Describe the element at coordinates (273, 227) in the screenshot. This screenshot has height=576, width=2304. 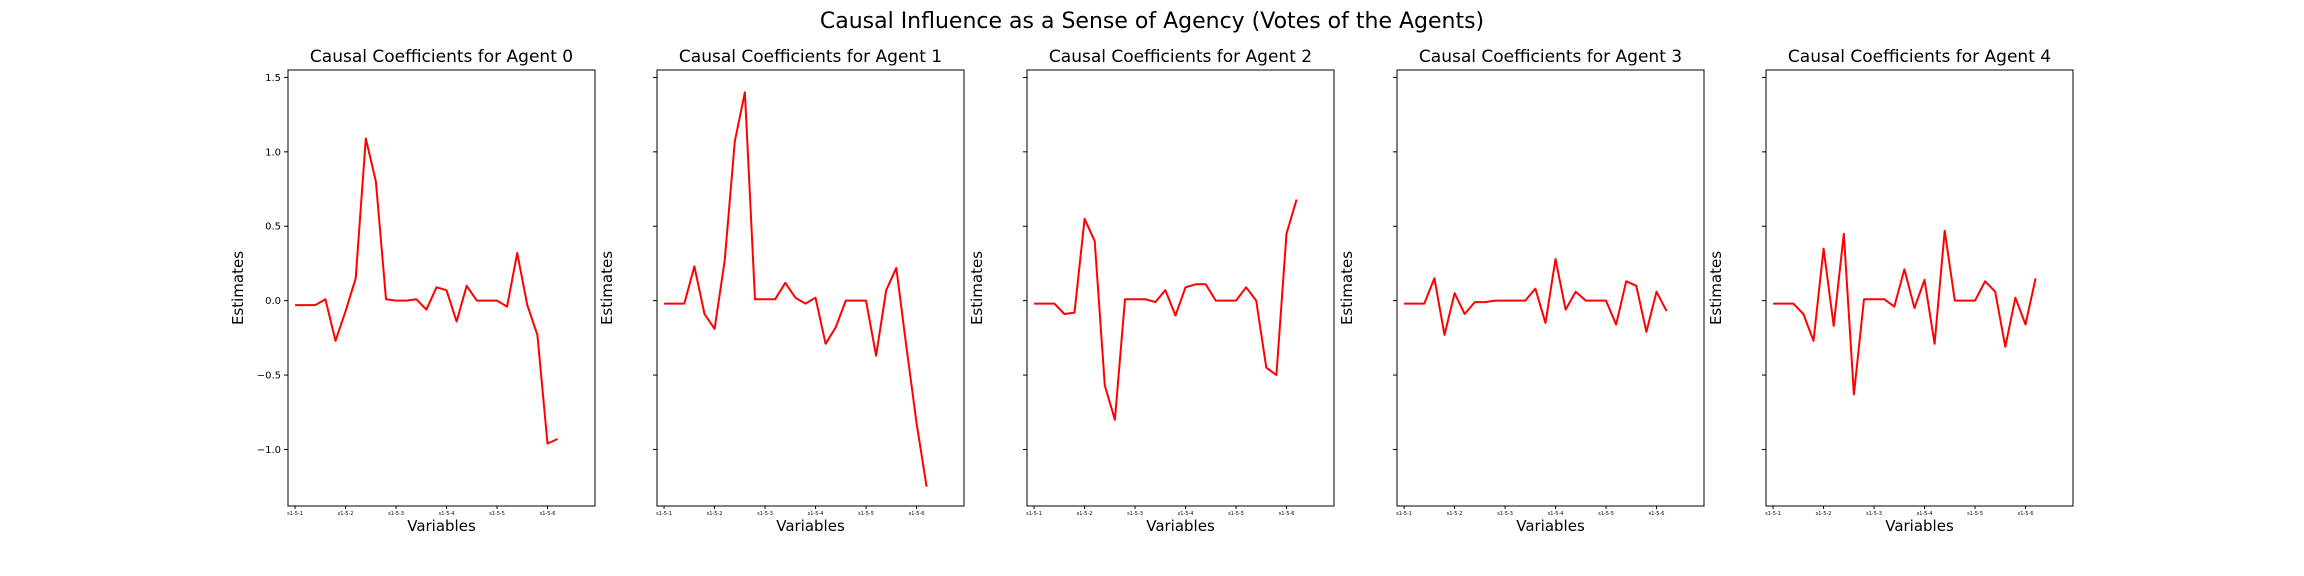
I see `y-tick-label: 0.5` at that location.